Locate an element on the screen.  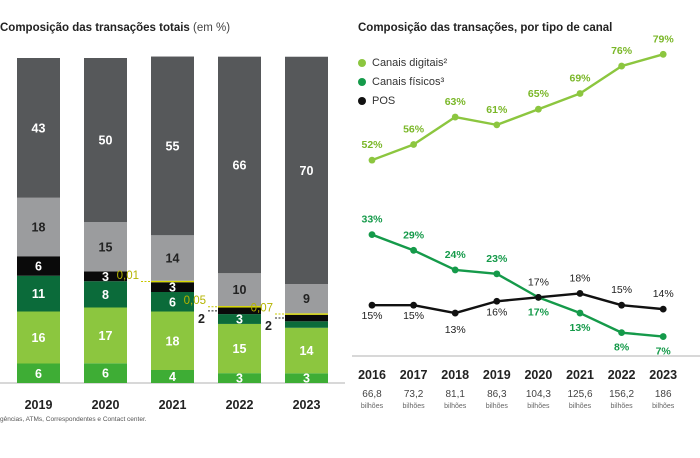
bar-category-label: 2023 is located at coordinates (307, 405).